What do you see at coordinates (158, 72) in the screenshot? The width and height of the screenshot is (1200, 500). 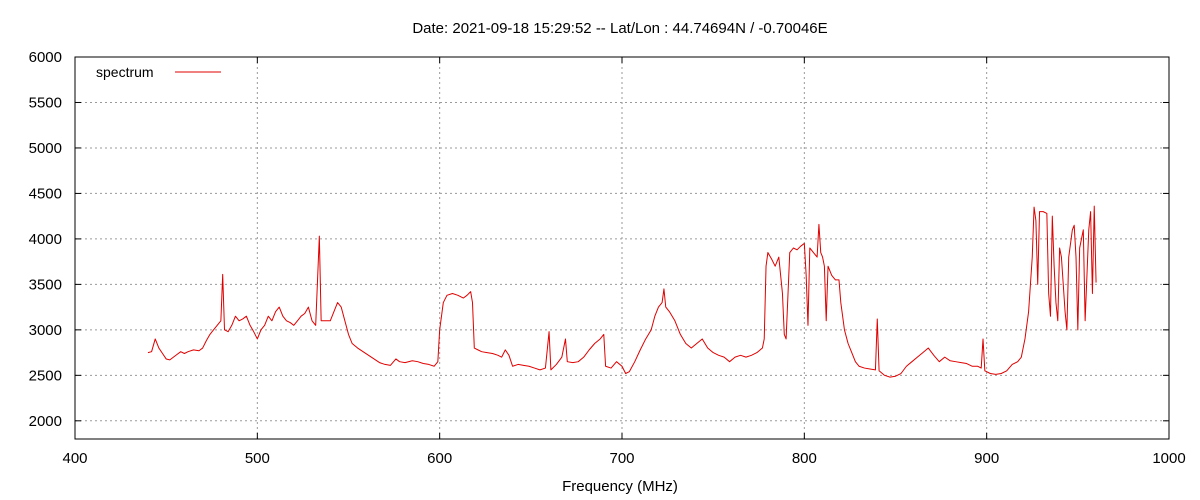 I see `legend: spectrum` at bounding box center [158, 72].